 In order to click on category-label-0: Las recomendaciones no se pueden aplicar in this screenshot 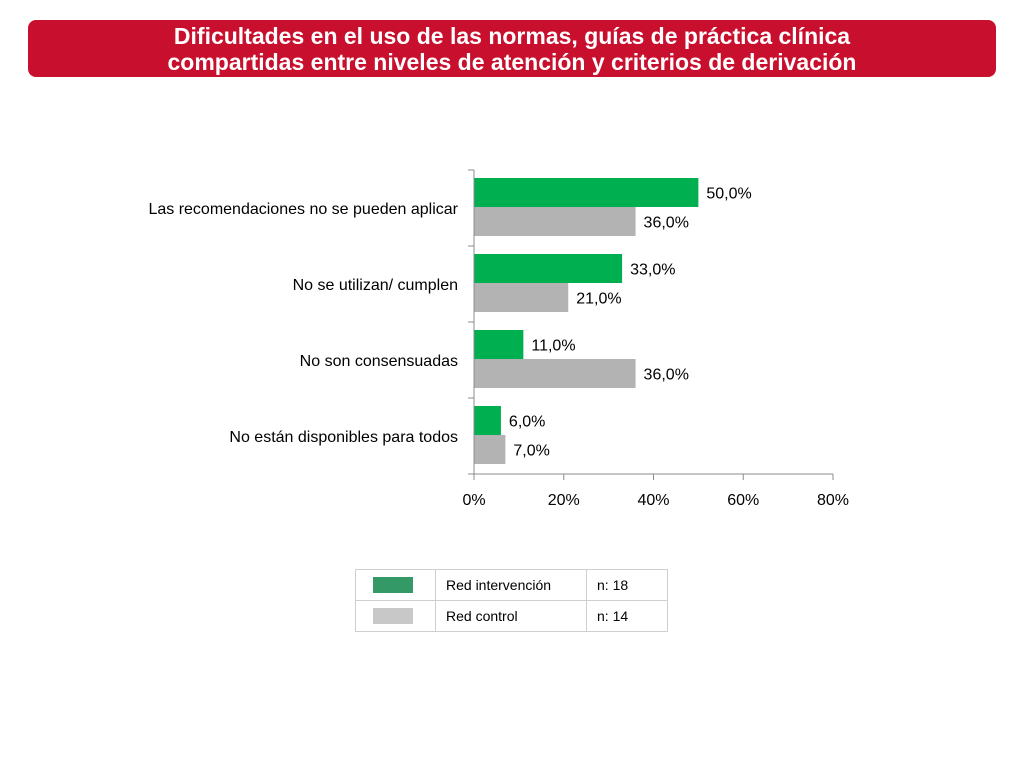, I will do `click(303, 209)`.